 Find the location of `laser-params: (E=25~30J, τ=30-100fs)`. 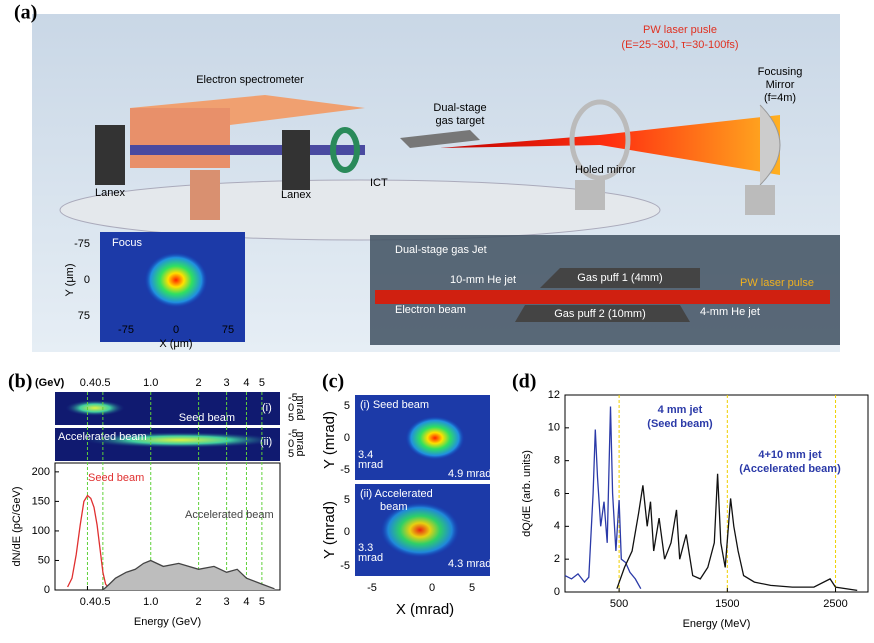

laser-params: (E=25~30J, τ=30-100fs) is located at coordinates (679, 45).